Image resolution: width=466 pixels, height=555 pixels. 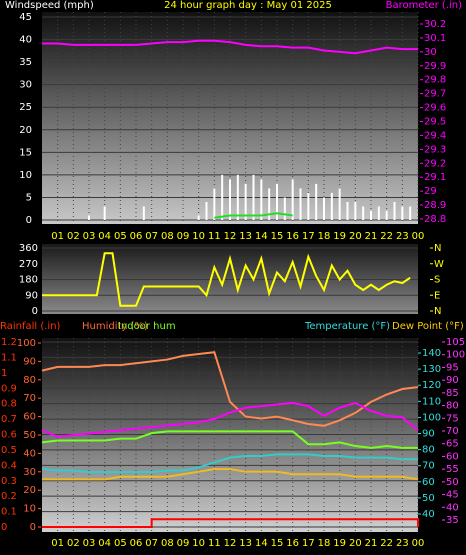 What do you see at coordinates (167, 543) in the screenshot?
I see `x-tick-label: 08` at bounding box center [167, 543].